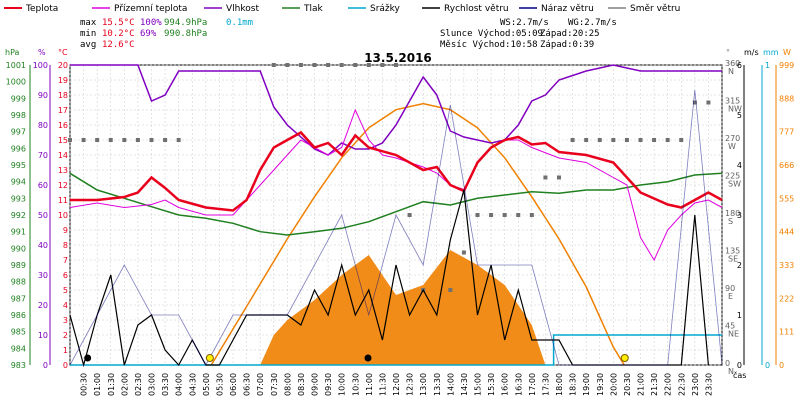 This screenshot has width=800, height=400. What do you see at coordinates (118, 23) in the screenshot?
I see `stat-max-temp: 15.5°C` at bounding box center [118, 23].